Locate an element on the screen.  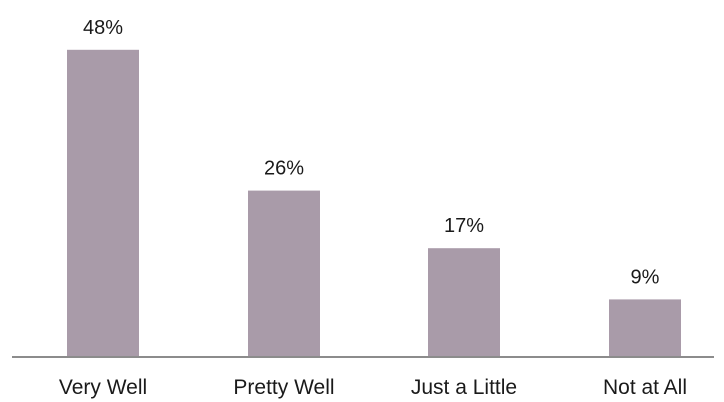
bar-pretty-well is located at coordinates (284, 273).